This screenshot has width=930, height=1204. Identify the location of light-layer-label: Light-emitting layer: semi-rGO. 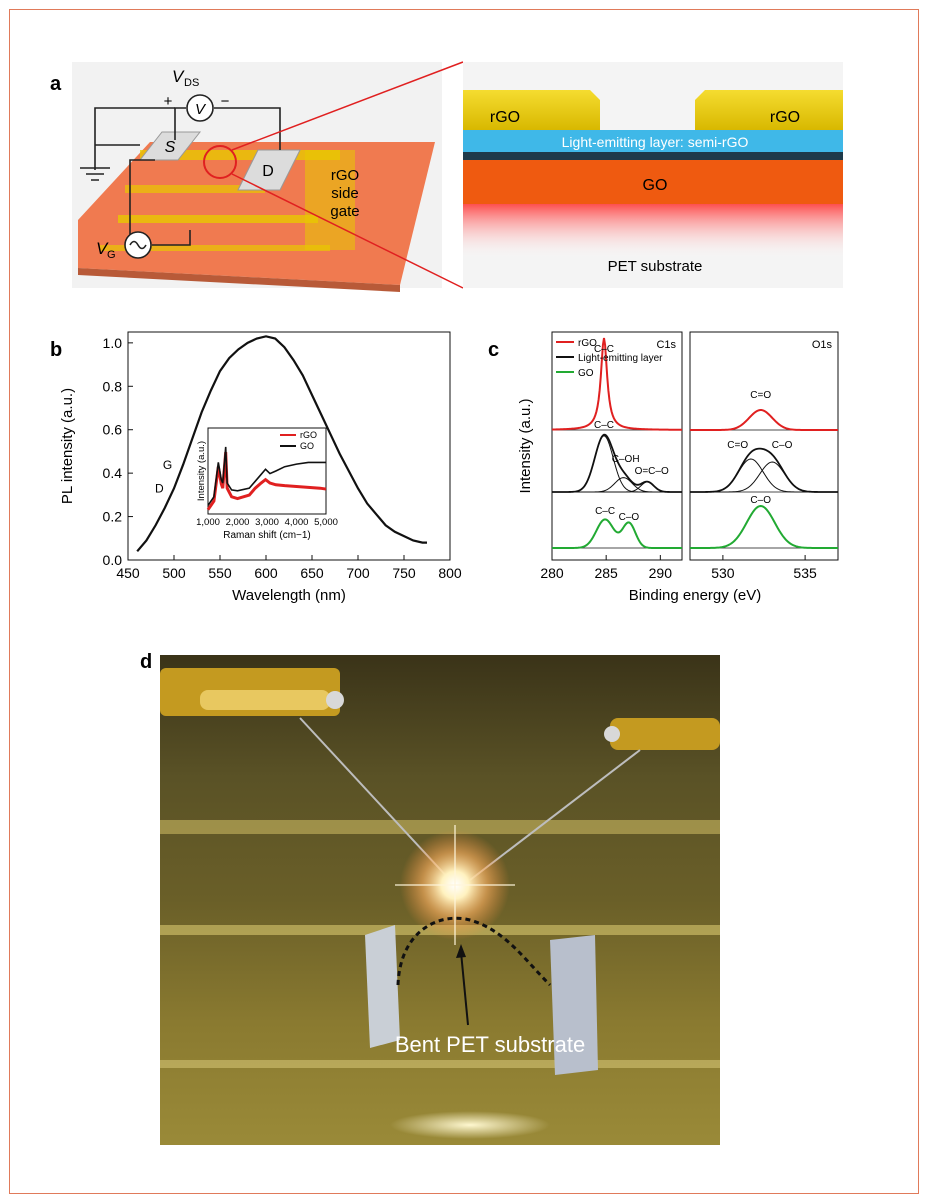
(655, 142).